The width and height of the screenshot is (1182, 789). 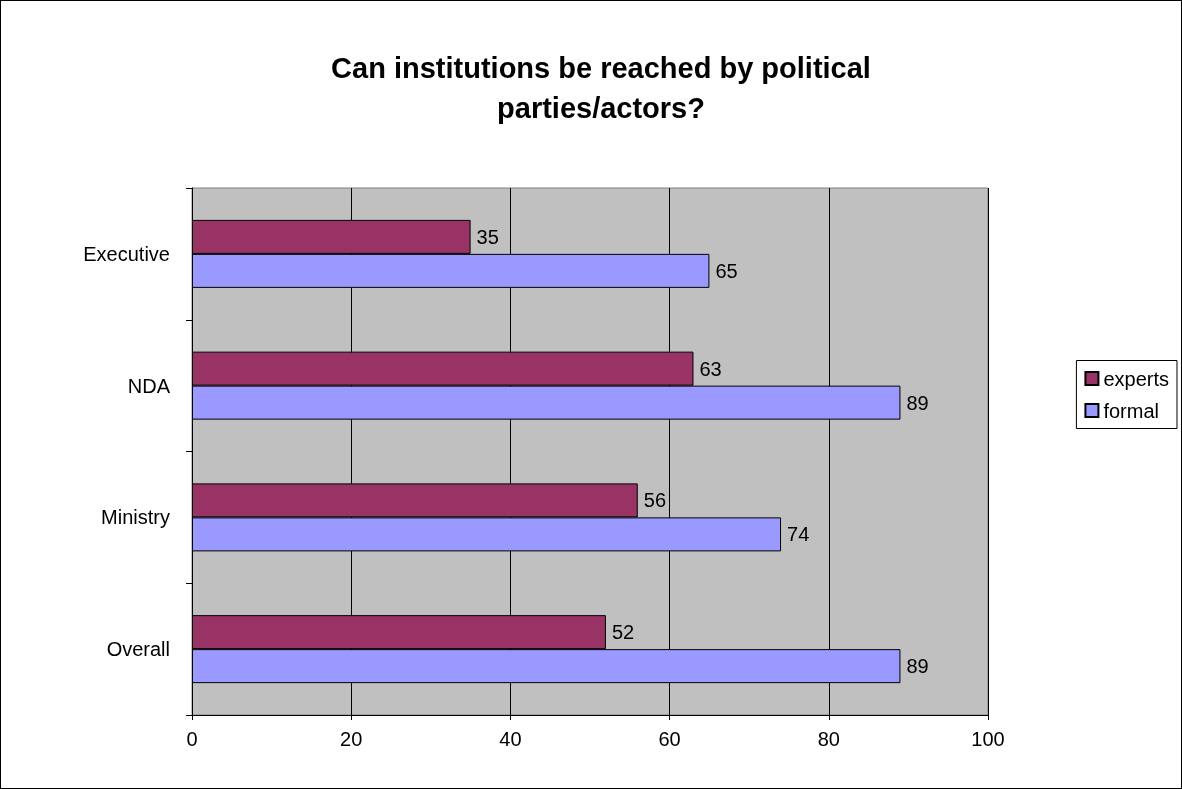 What do you see at coordinates (623, 632) in the screenshot?
I see `data-label: 52` at bounding box center [623, 632].